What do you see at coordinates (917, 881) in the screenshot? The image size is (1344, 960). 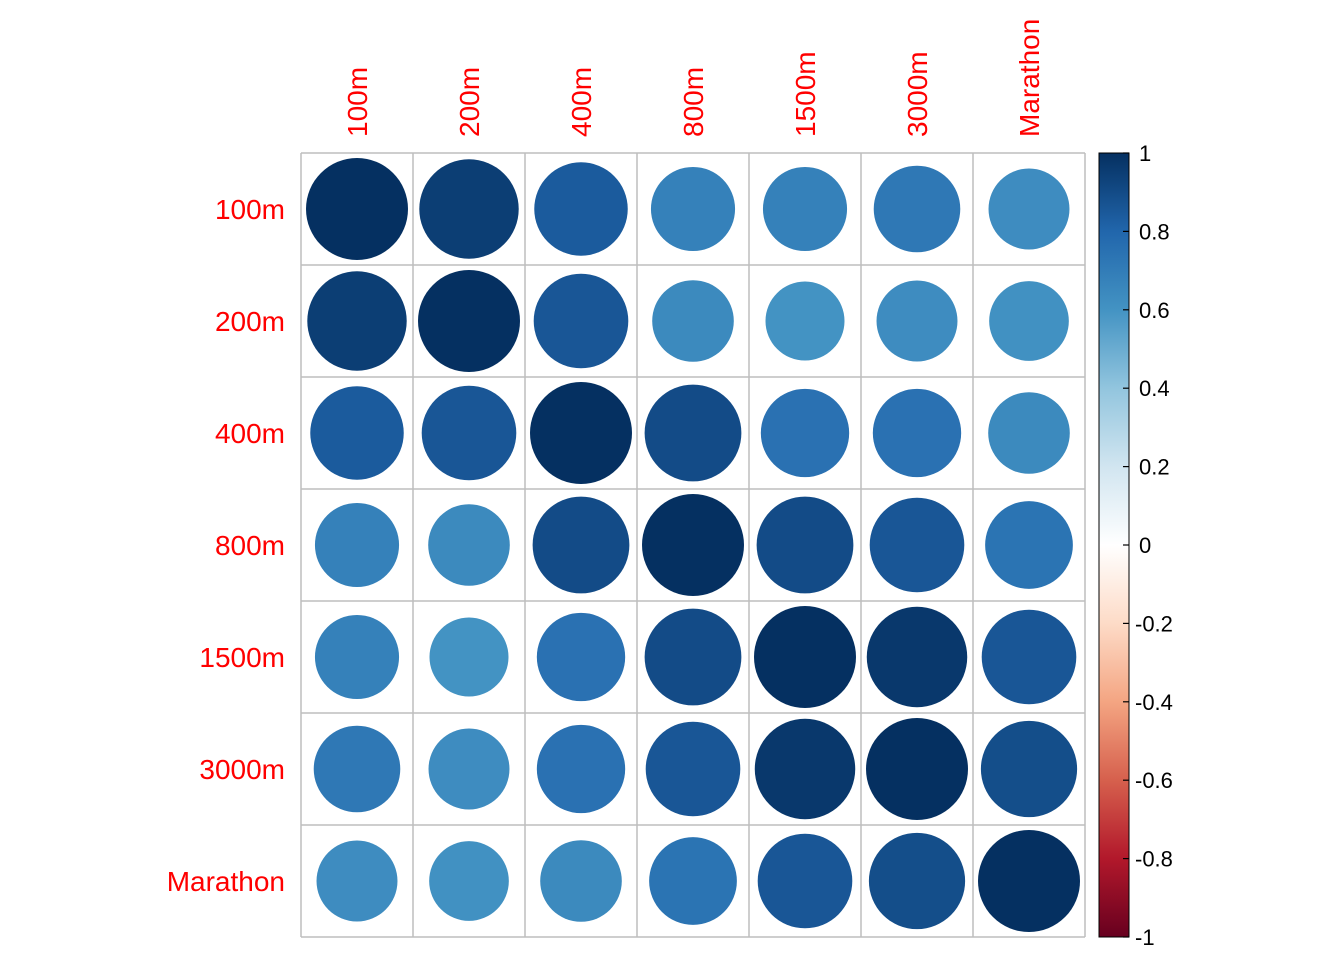 I see `correlation-circle-Marathon-3000m` at bounding box center [917, 881].